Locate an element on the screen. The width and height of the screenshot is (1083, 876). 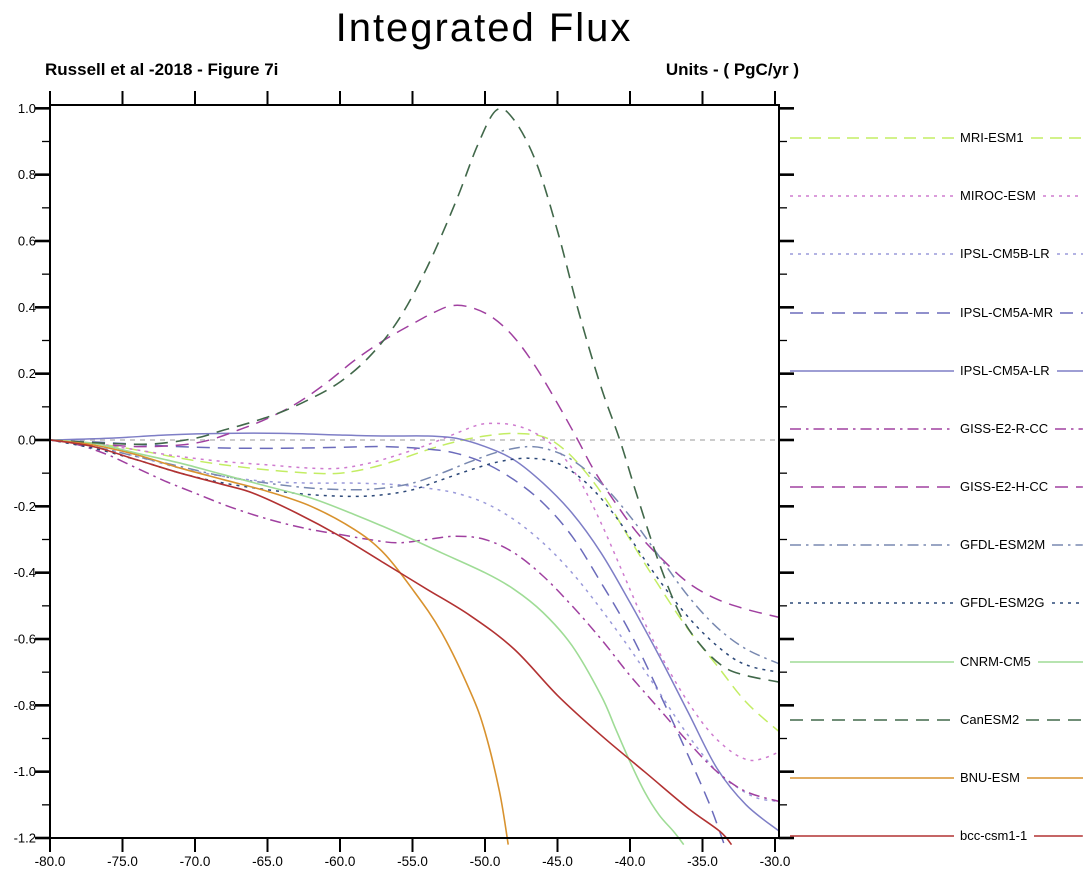
x-tick-label: -60.0 is located at coordinates (340, 861).